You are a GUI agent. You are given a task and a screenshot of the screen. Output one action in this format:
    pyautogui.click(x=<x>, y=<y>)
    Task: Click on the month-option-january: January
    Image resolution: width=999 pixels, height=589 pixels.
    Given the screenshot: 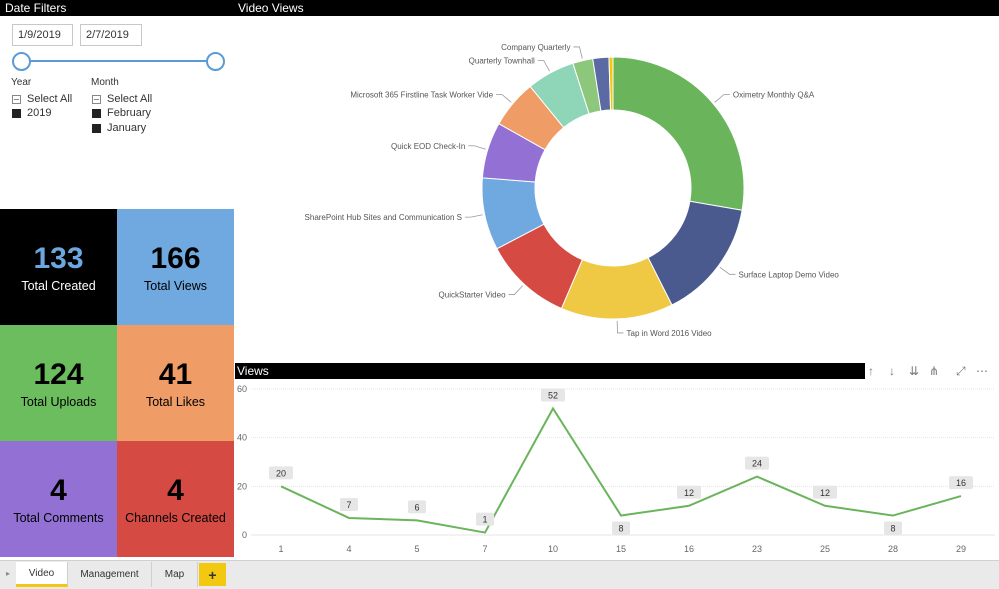 What is the action you would take?
    pyautogui.click(x=119, y=128)
    